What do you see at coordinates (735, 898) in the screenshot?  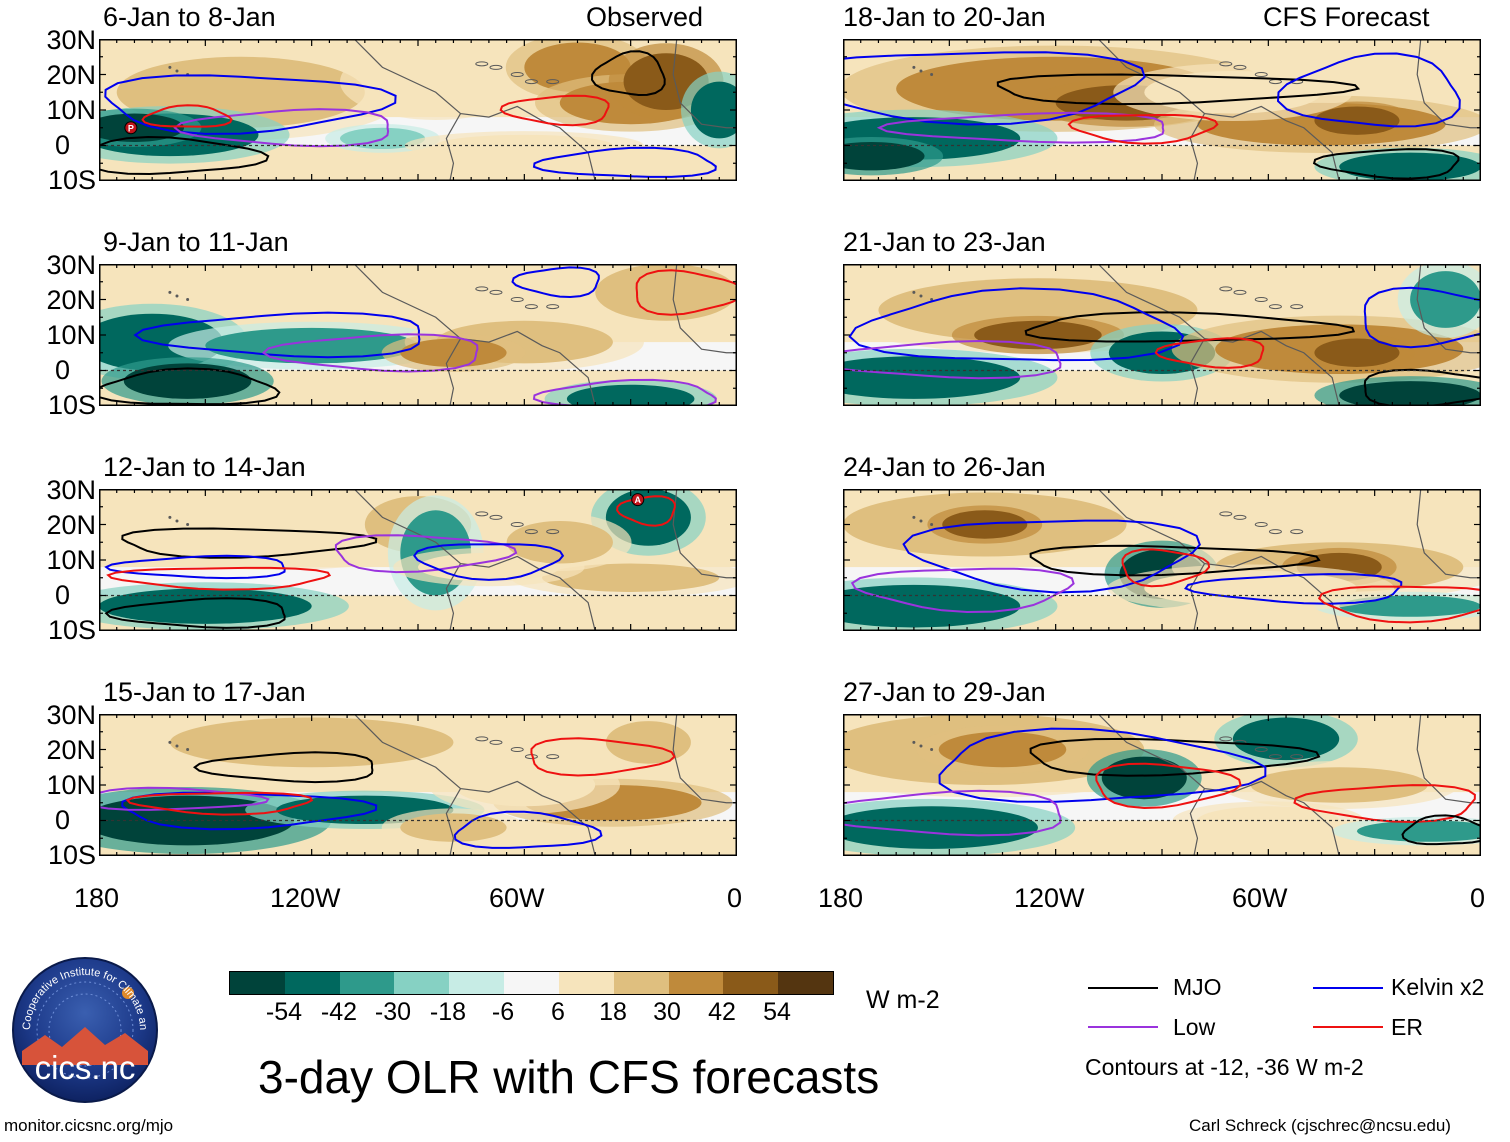 I see `lon-label-left-0: 0` at bounding box center [735, 898].